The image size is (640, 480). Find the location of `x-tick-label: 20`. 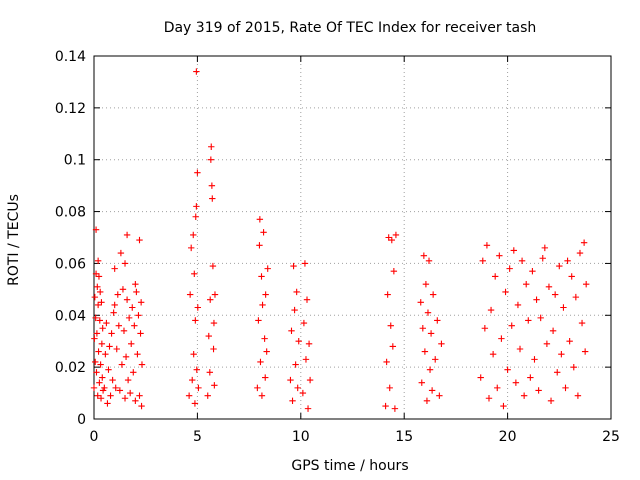

x-tick-label: 20 is located at coordinates (508, 437).